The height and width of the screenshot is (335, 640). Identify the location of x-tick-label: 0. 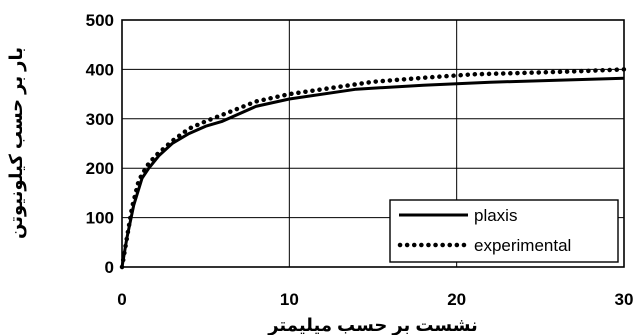
(121, 299).